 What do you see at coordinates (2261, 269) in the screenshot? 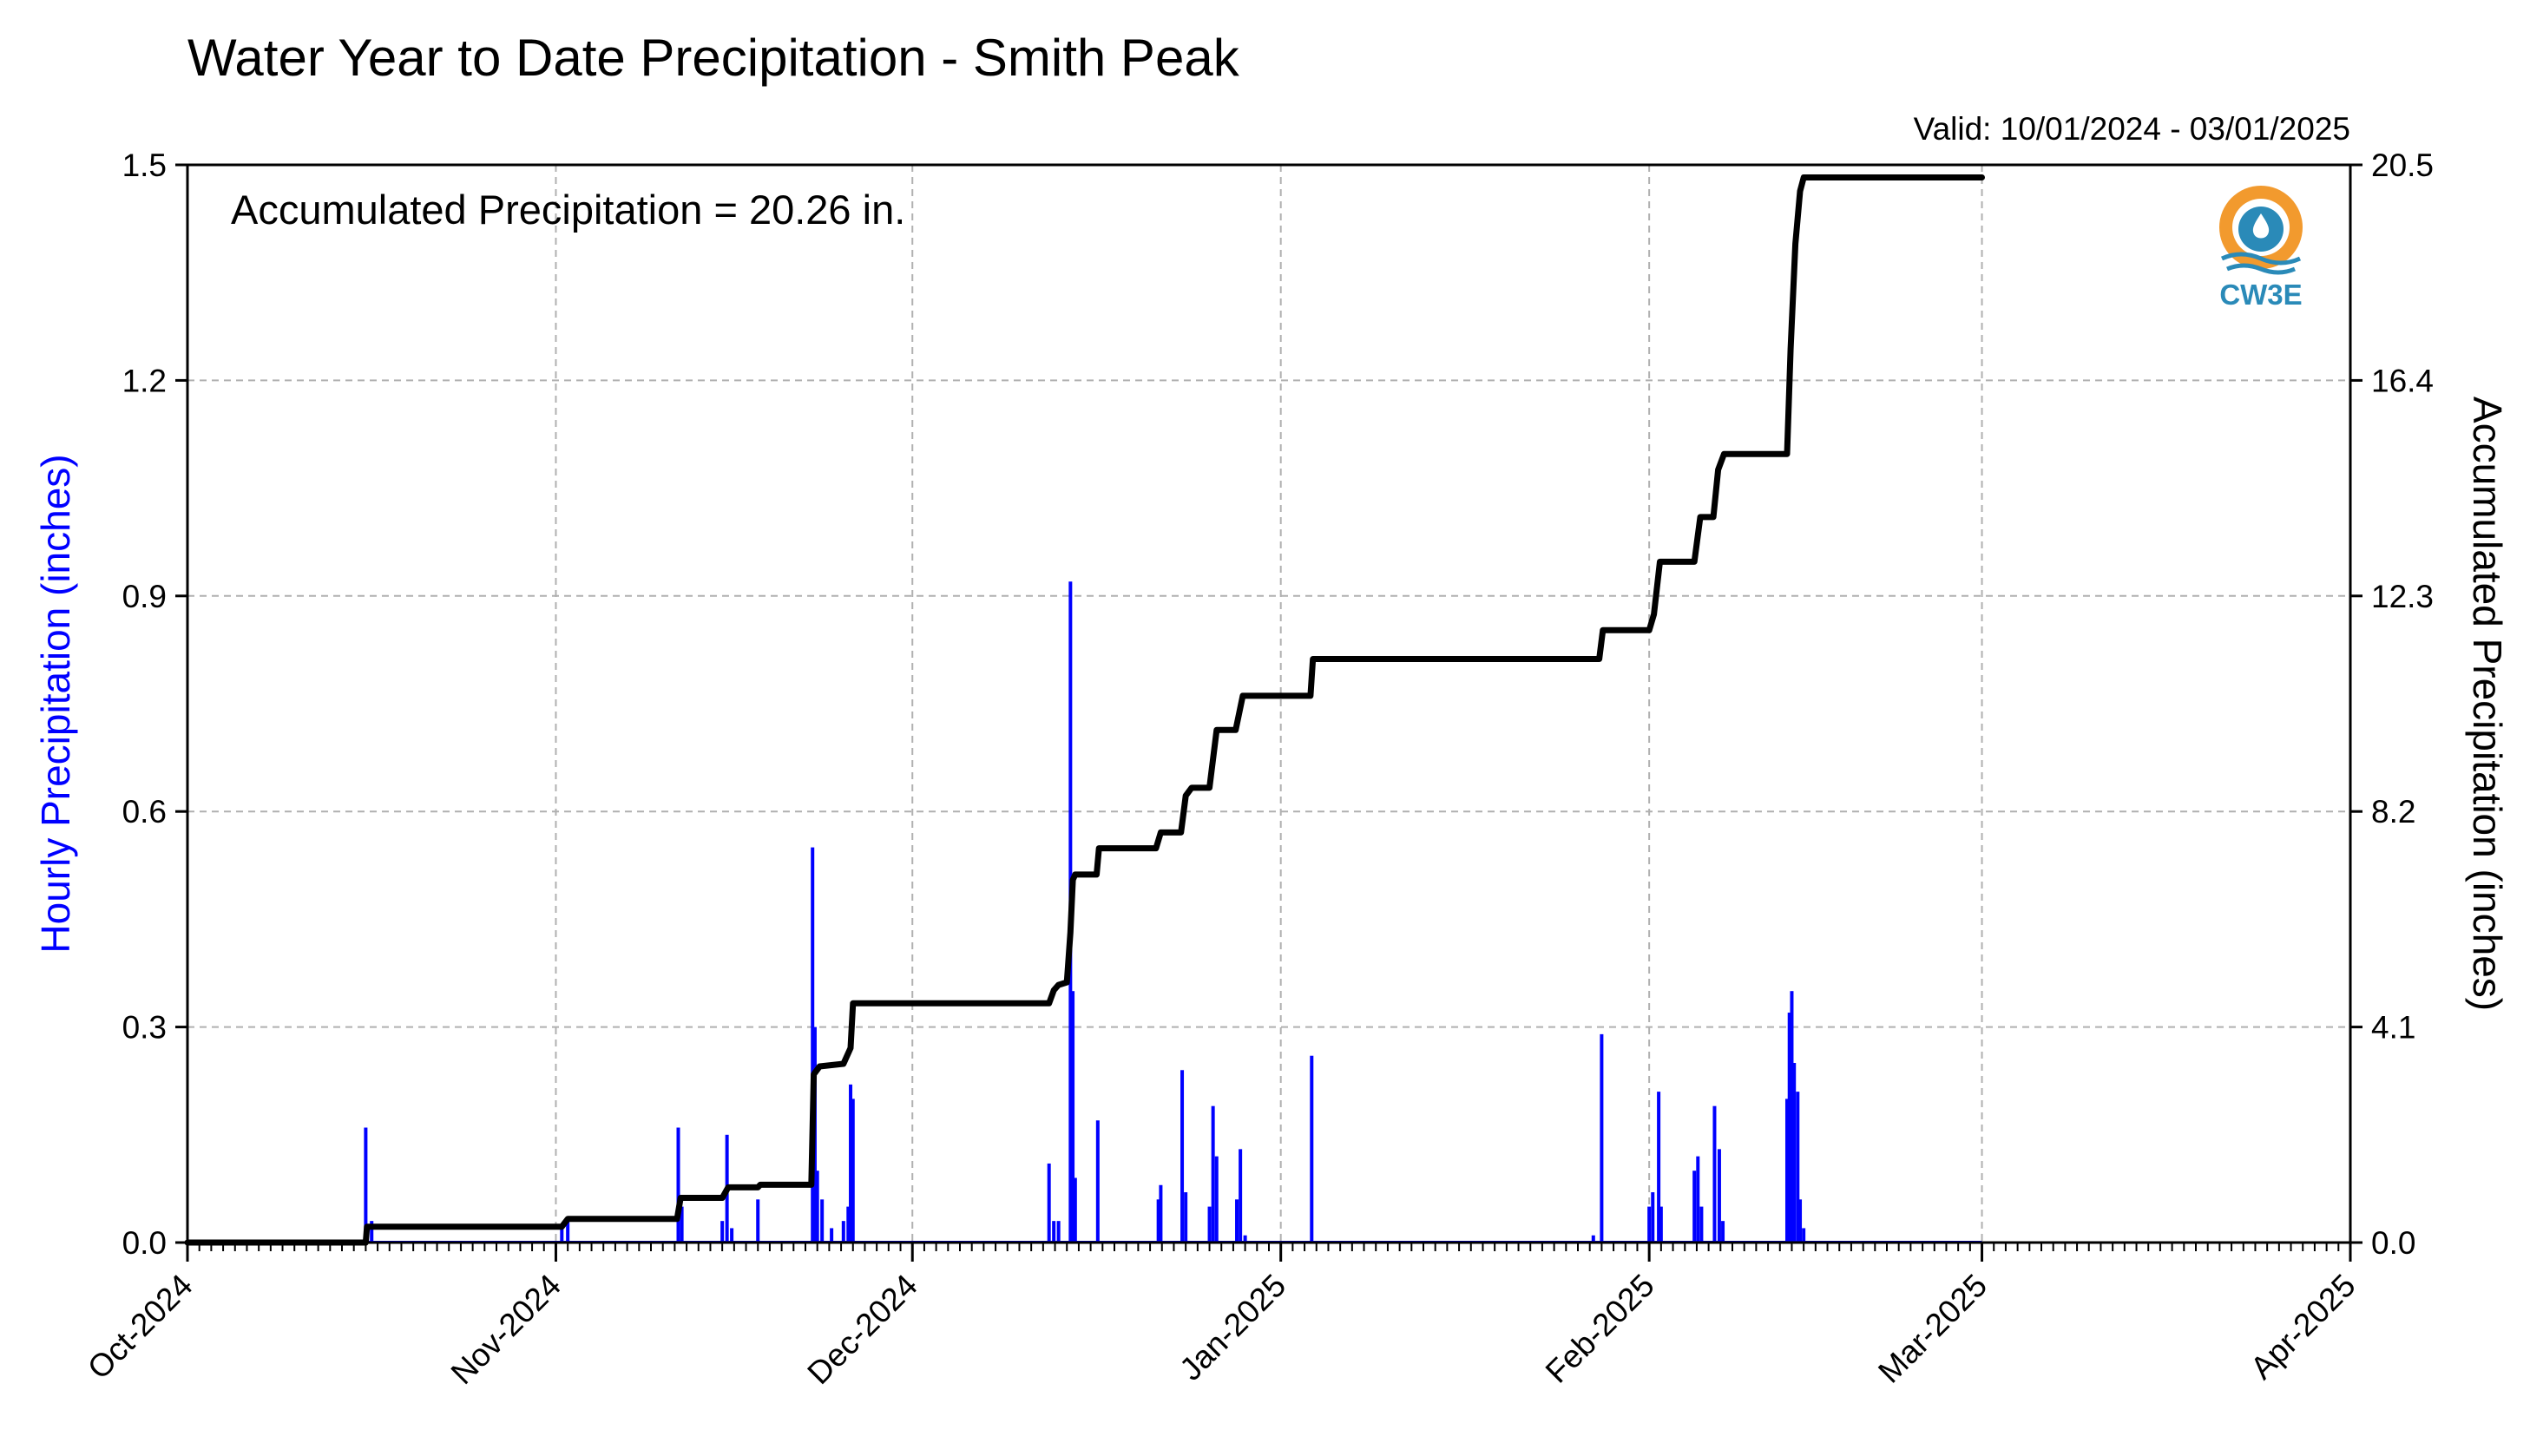
I see `logo-wave2-icon` at bounding box center [2261, 269].